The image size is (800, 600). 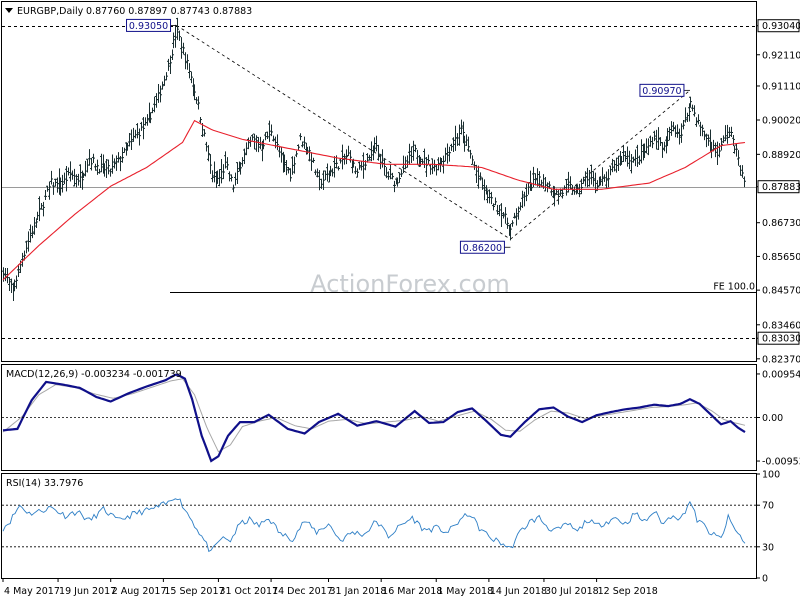 I want to click on y-tick: 0.93040, so click(x=778, y=25).